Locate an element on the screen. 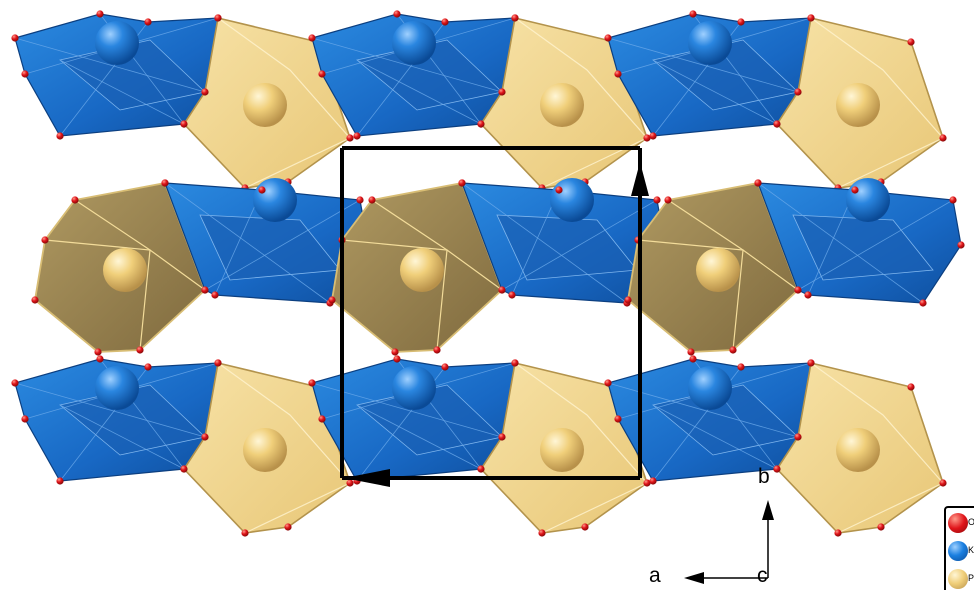 This screenshot has height=590, width=974. legend-item-k: K is located at coordinates (960, 551).